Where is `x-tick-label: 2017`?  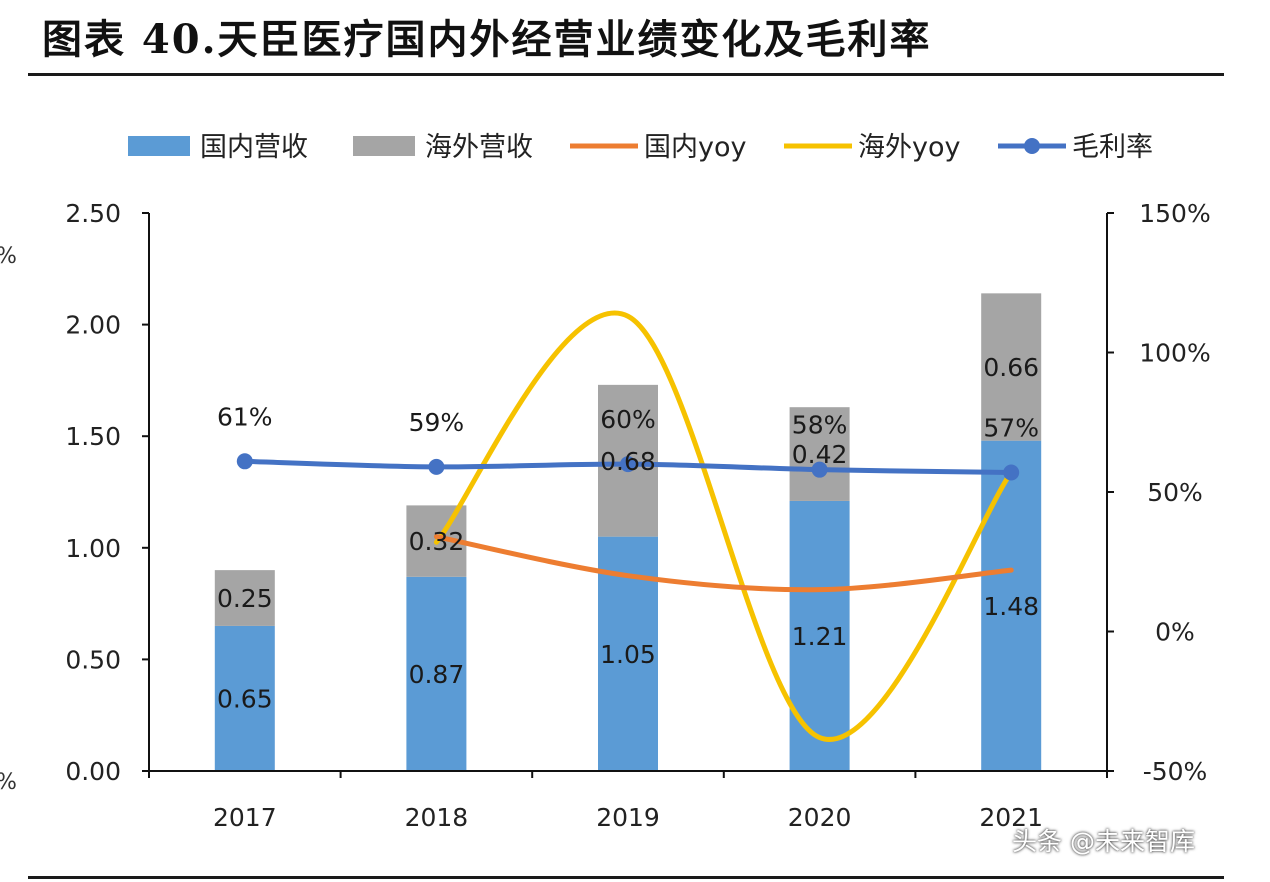
x-tick-label: 2017 is located at coordinates (245, 817).